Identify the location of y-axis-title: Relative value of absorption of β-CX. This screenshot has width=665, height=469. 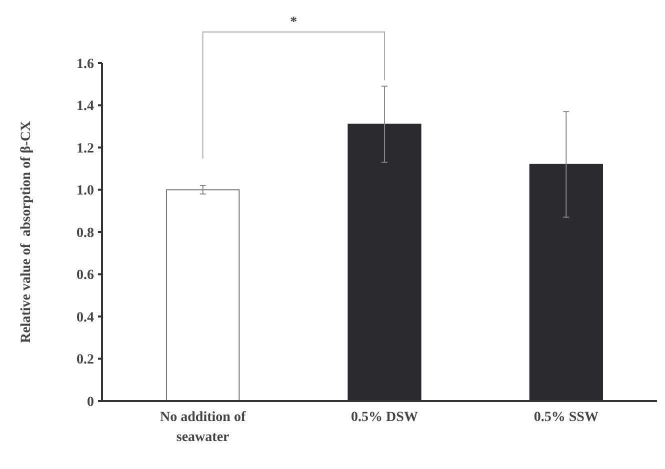
(26, 232).